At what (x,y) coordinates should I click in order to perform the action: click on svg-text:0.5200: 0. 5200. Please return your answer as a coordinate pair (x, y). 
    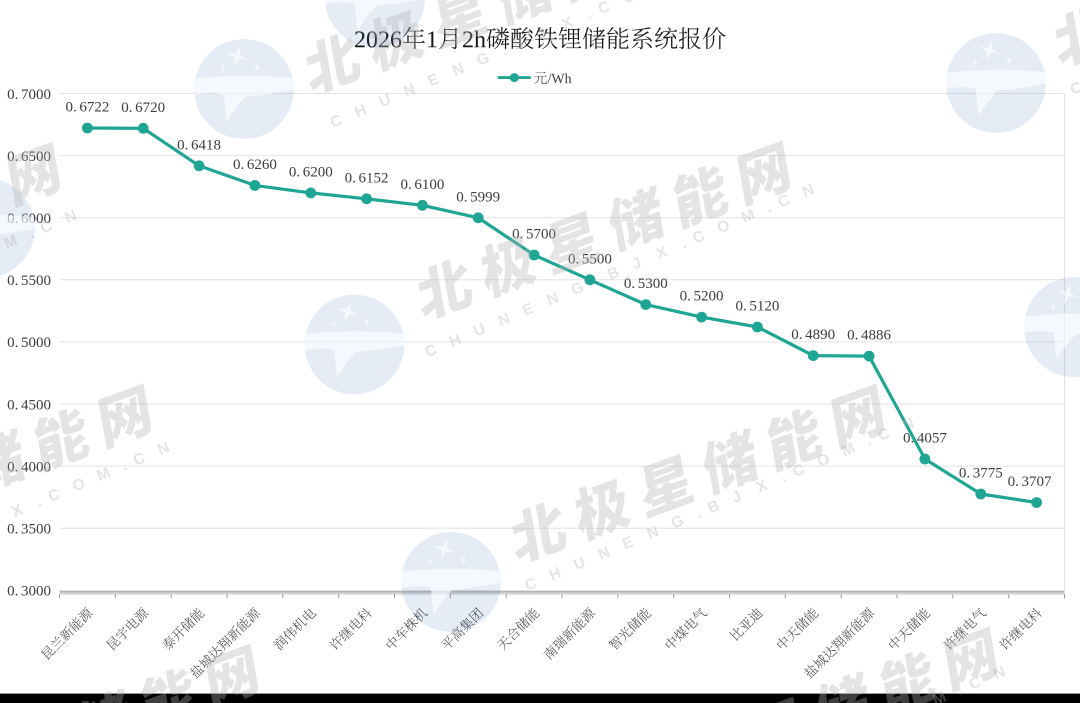
    Looking at the image, I should click on (702, 297).